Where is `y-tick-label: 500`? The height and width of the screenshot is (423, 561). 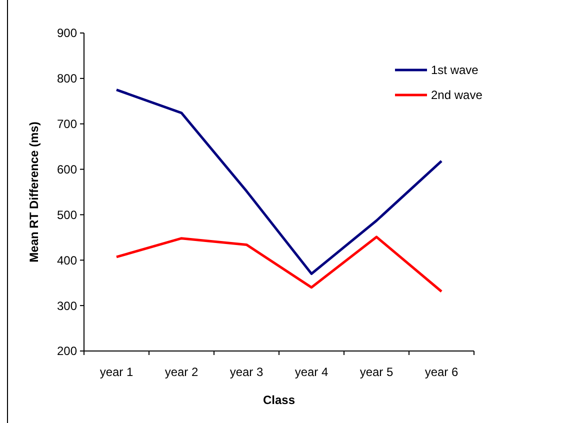 y-tick-label: 500 is located at coordinates (67, 215).